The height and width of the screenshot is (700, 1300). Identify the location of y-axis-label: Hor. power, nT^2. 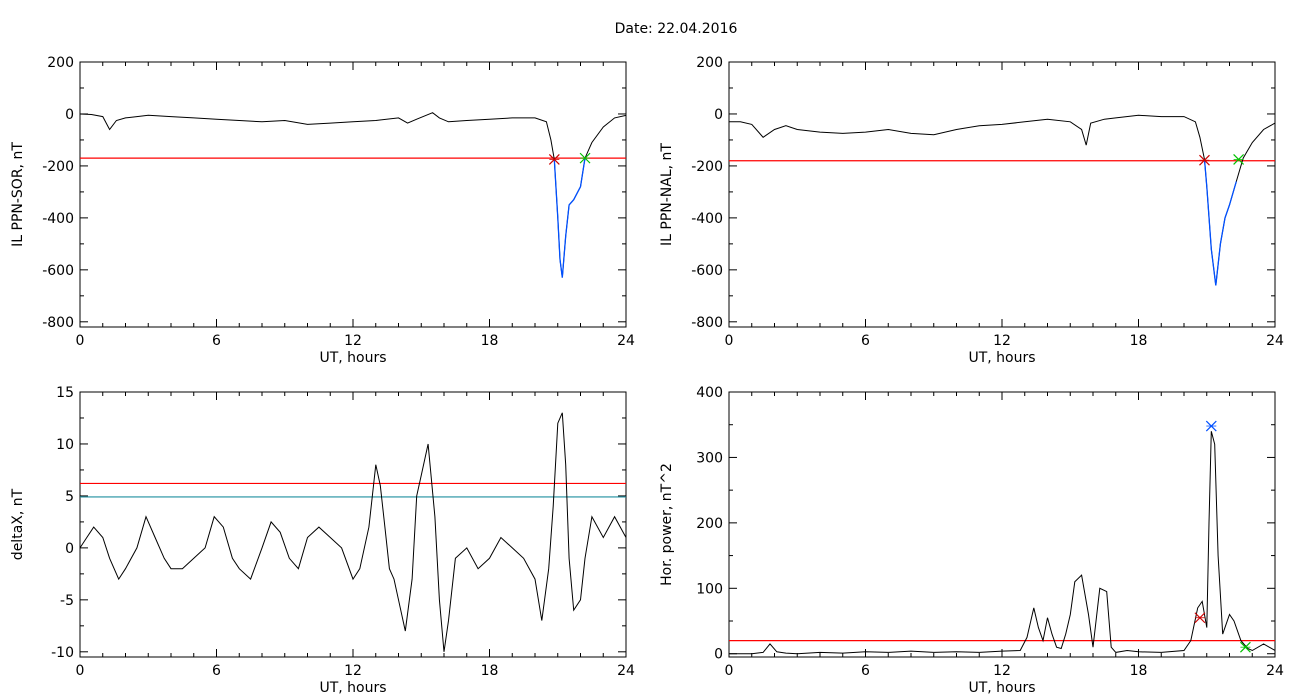
(667, 524).